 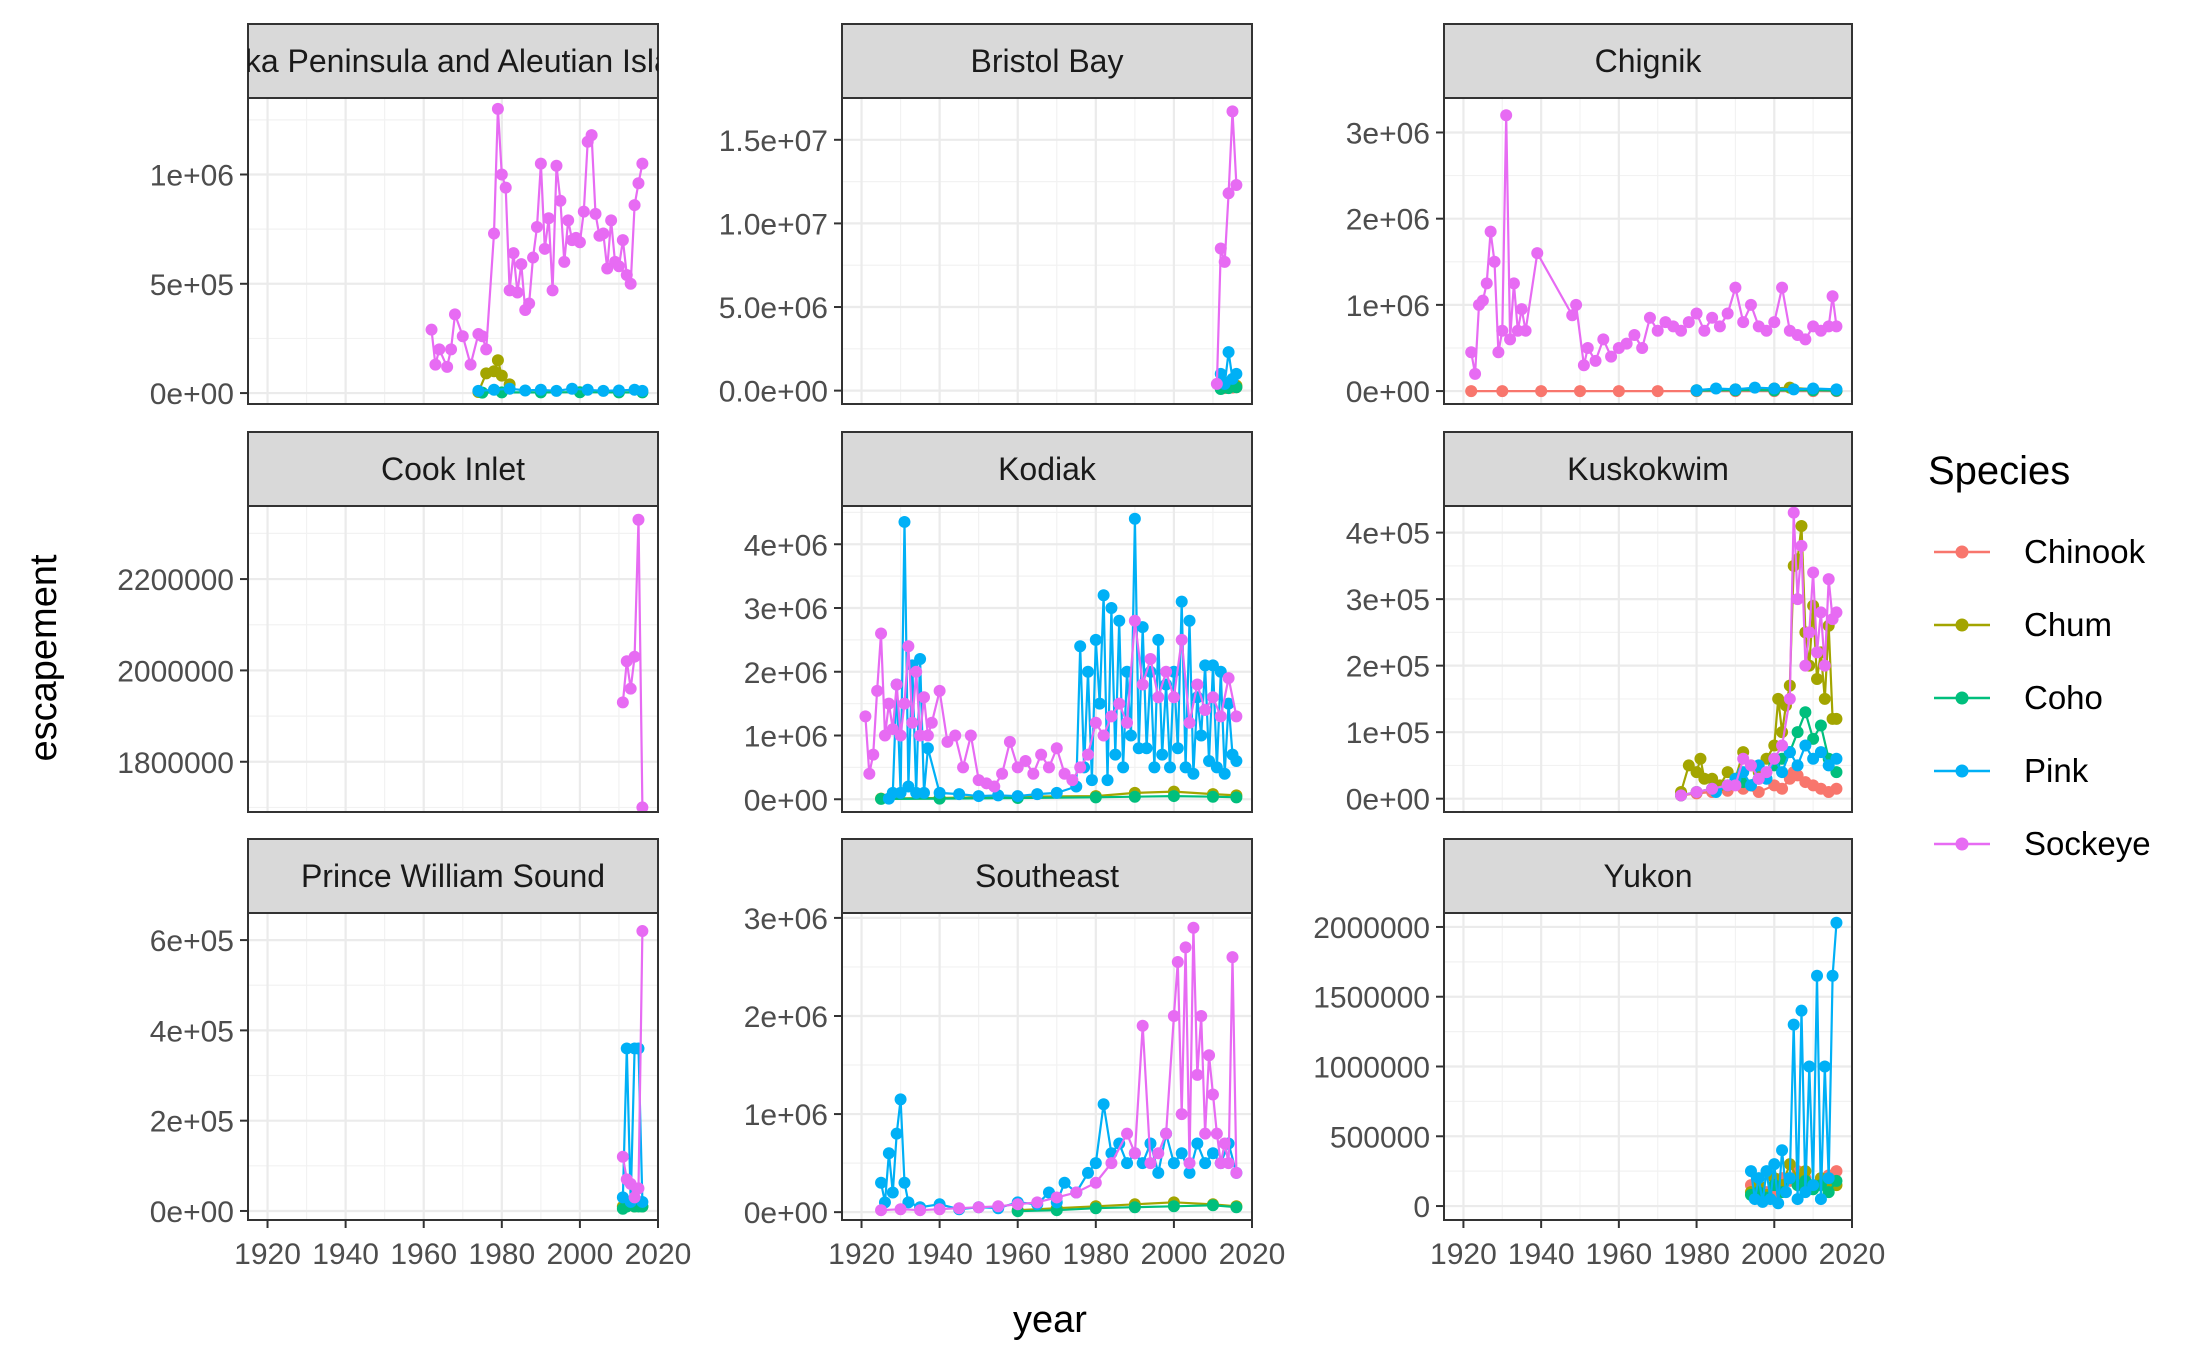 I want to click on facet-panel: Chignik 0e+00 1e+06 2e+06 3e+06, so click(x=1599, y=216).